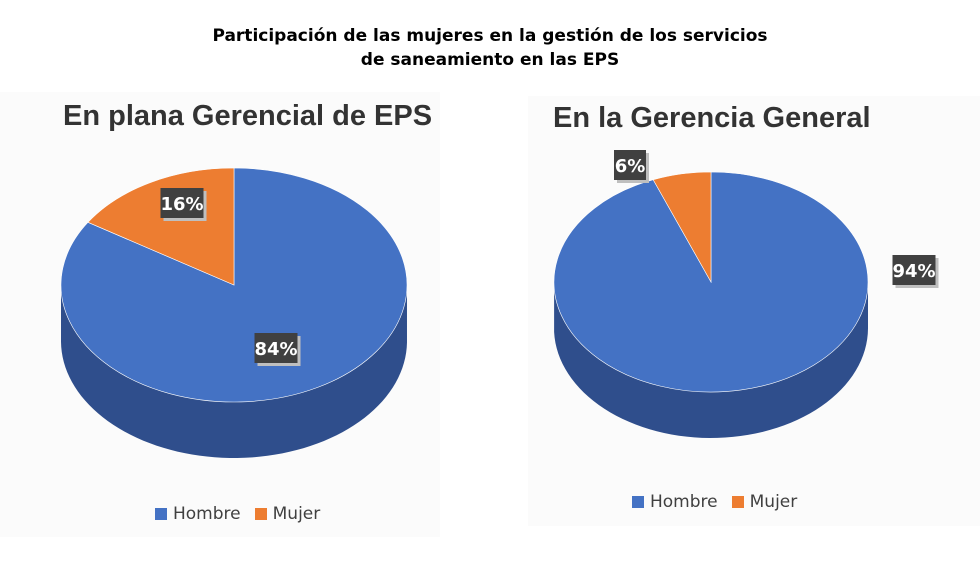 This screenshot has height=585, width=980. I want to click on data-label-text: 94%, so click(913, 271).